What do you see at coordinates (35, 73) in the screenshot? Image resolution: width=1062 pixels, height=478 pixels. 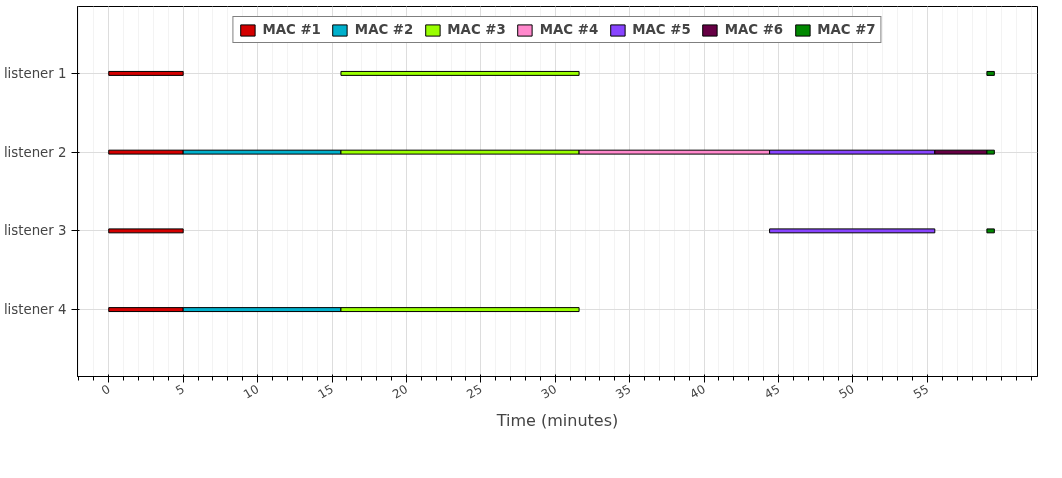 I see `y-tick-label: listener 1` at bounding box center [35, 73].